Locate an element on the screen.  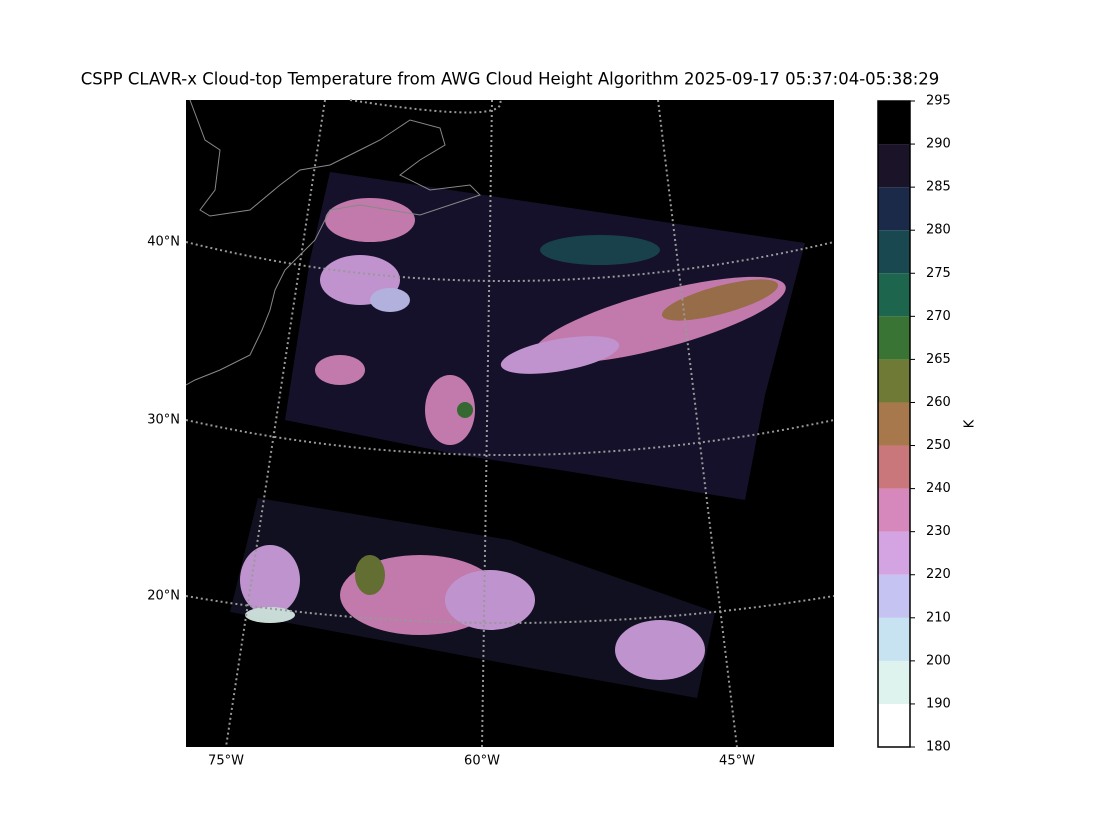
colorbar-frame is located at coordinates (894, 424).